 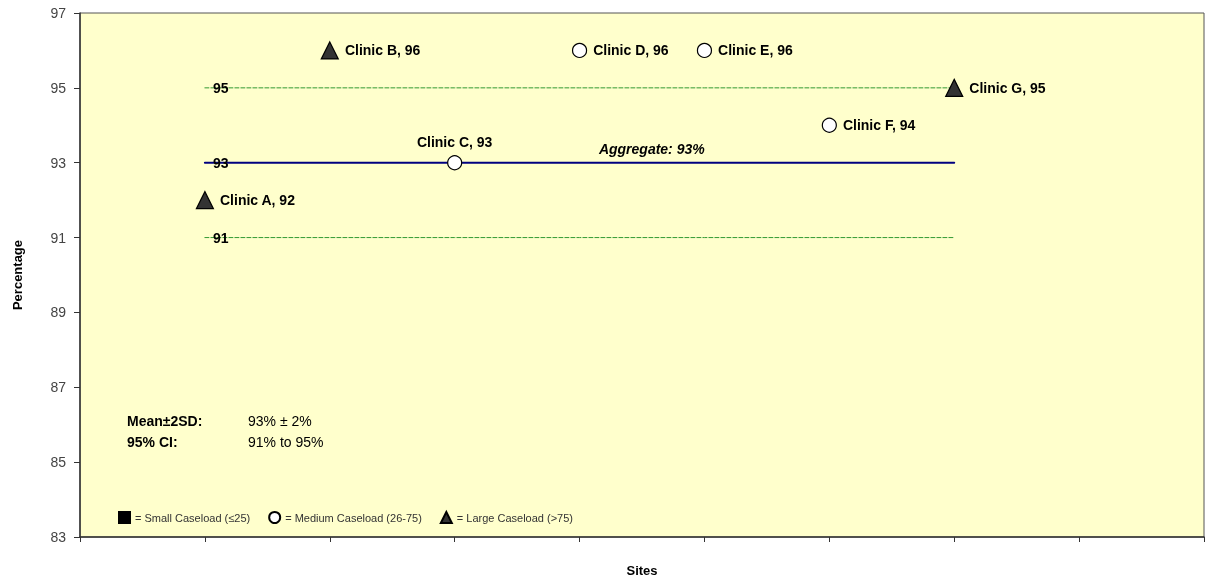 I want to click on y-tick-label: 95, so click(x=58, y=87).